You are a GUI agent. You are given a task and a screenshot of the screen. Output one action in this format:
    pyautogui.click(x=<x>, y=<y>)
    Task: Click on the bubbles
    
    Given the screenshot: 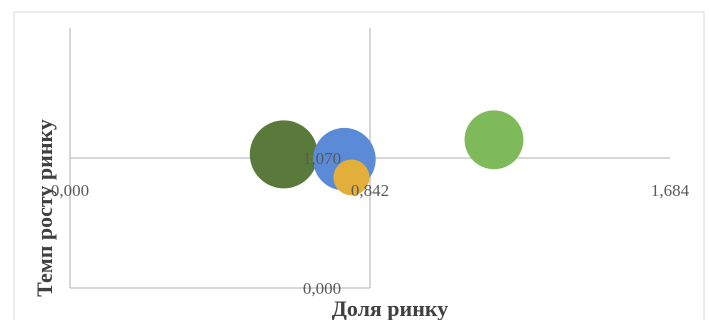 What is the action you would take?
    pyautogui.click(x=386, y=153)
    